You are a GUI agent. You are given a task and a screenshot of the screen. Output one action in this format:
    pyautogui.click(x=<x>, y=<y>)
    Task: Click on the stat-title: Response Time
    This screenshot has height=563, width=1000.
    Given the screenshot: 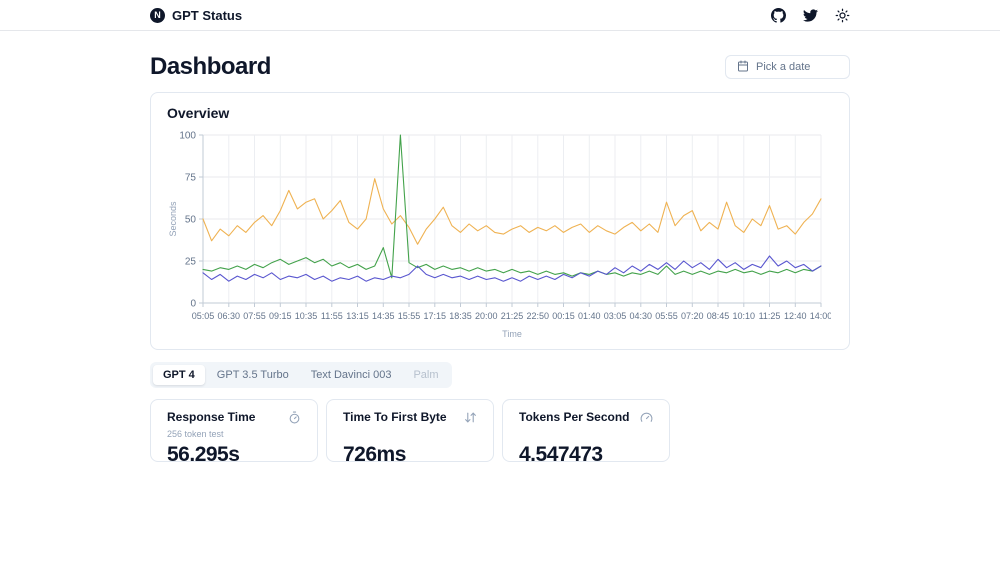 What is the action you would take?
    pyautogui.click(x=211, y=417)
    